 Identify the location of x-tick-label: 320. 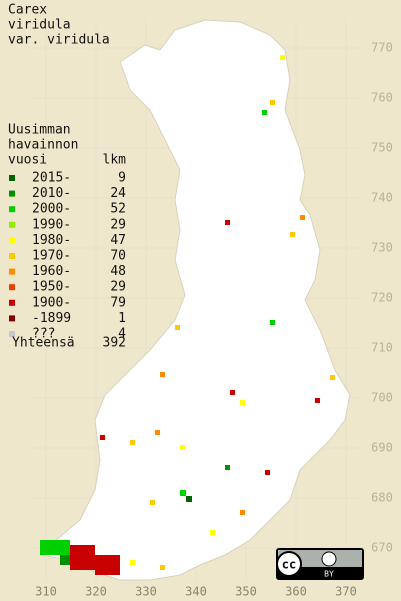
(96, 592).